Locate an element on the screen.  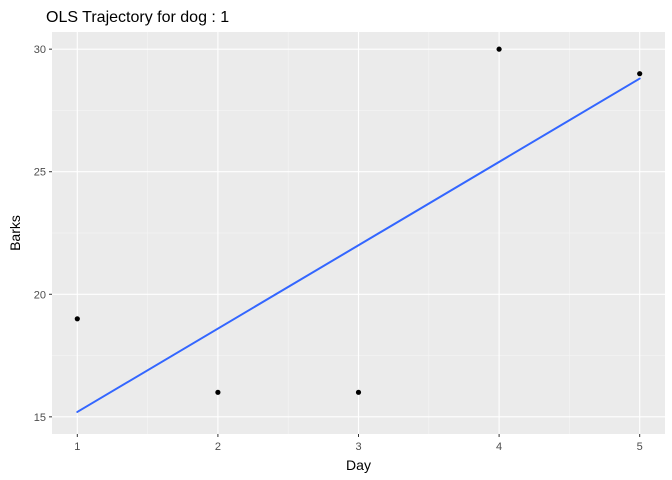
y-axis-title: Barks is located at coordinates (15, 233).